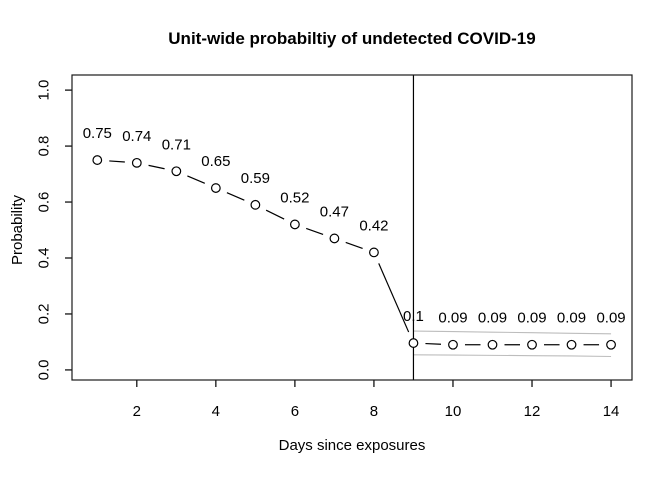 This screenshot has width=672, height=480. What do you see at coordinates (373, 225) in the screenshot?
I see `data-point-label: 0.42` at bounding box center [373, 225].